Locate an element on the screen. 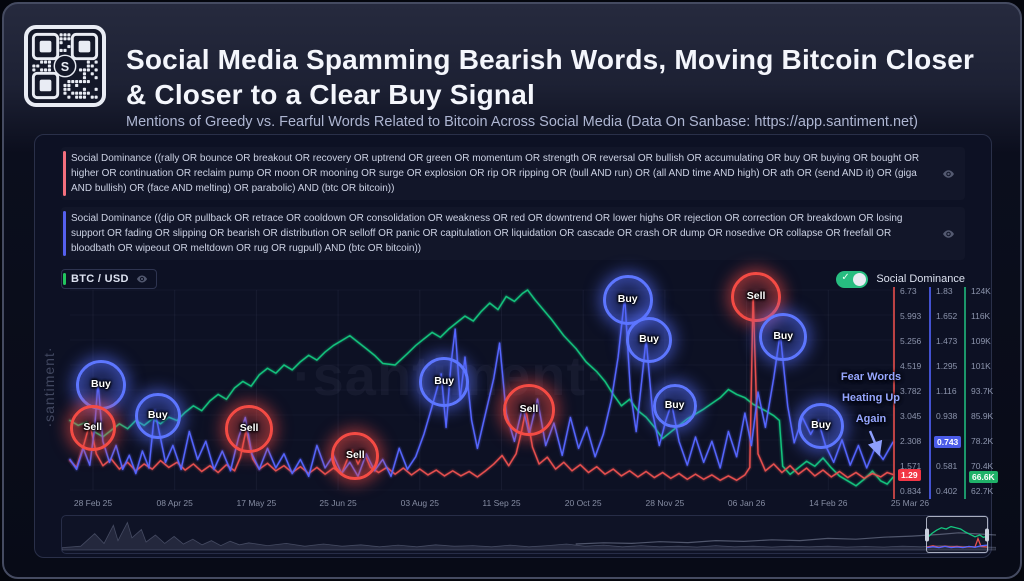 This screenshot has width=1024, height=581. x-axis-label: 08 Apr 25 is located at coordinates (174, 503).